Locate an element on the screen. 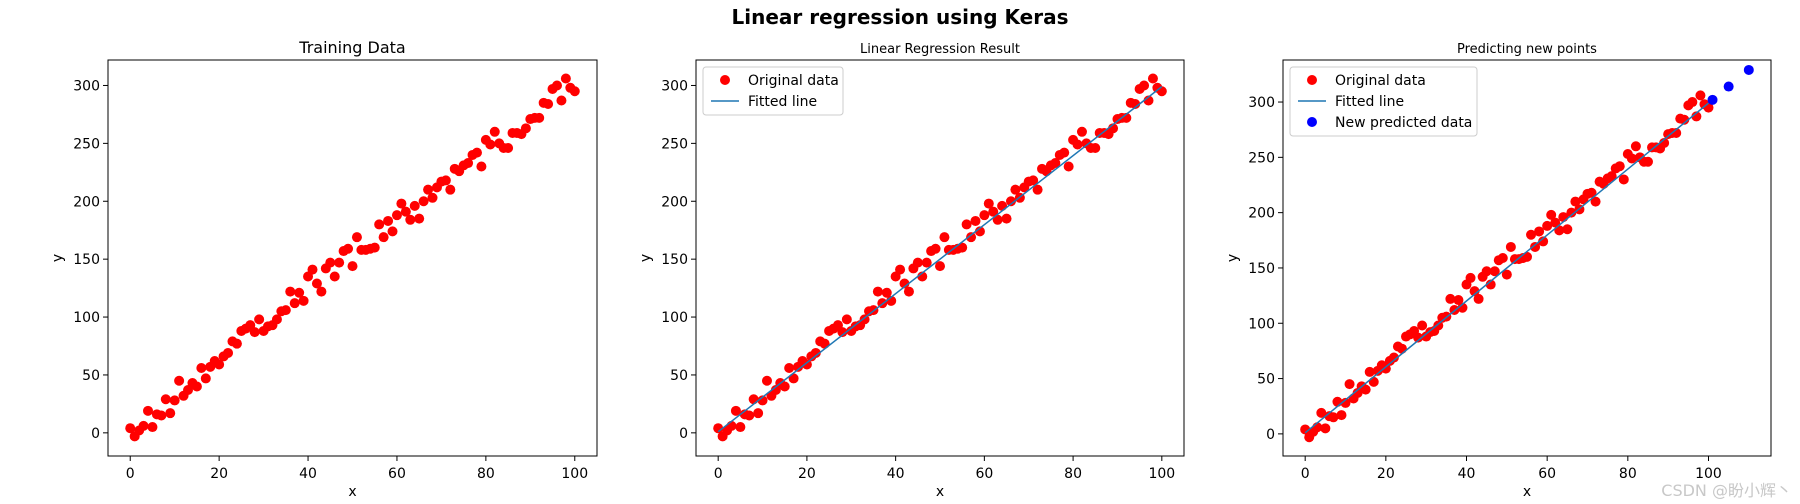  legend-marker-swatch is located at coordinates (1312, 122).